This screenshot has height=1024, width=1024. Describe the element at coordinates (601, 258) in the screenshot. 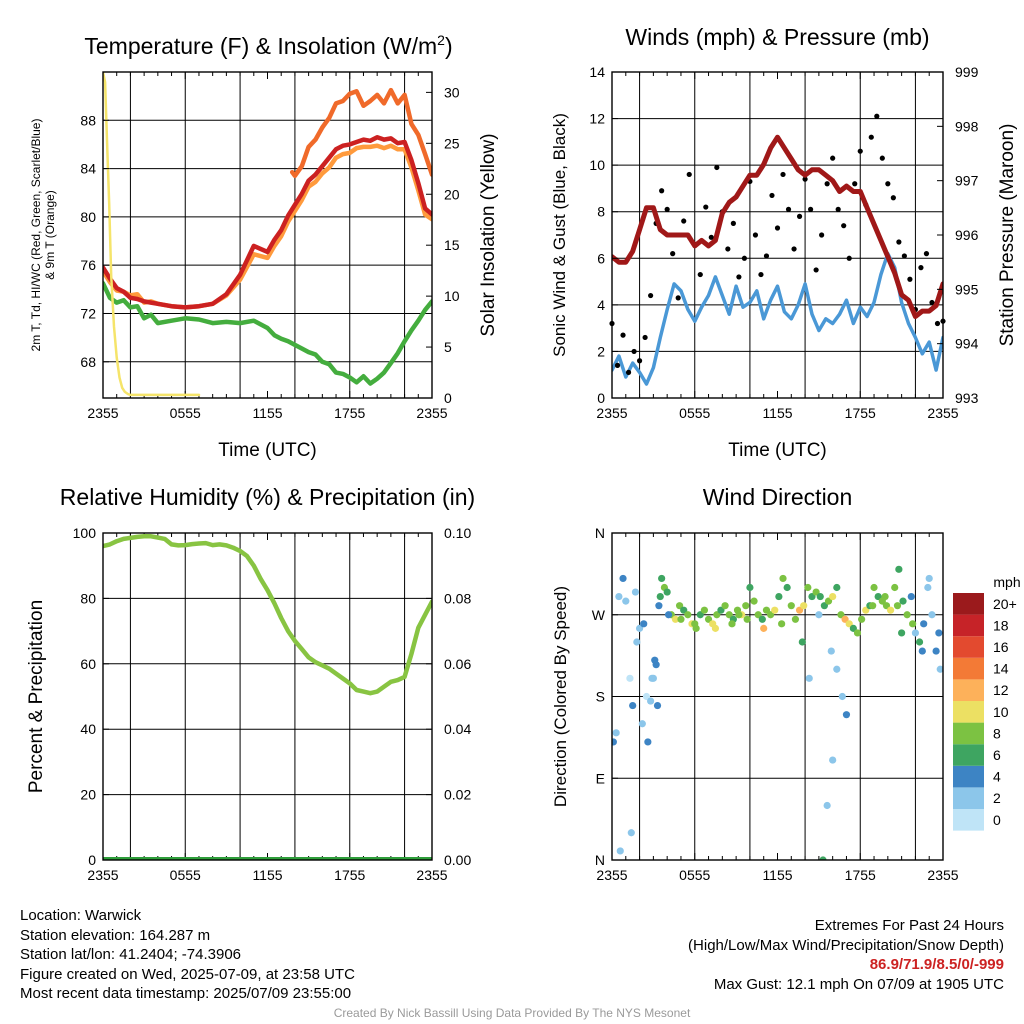

I see `winds-y-tick-label: 6` at that location.